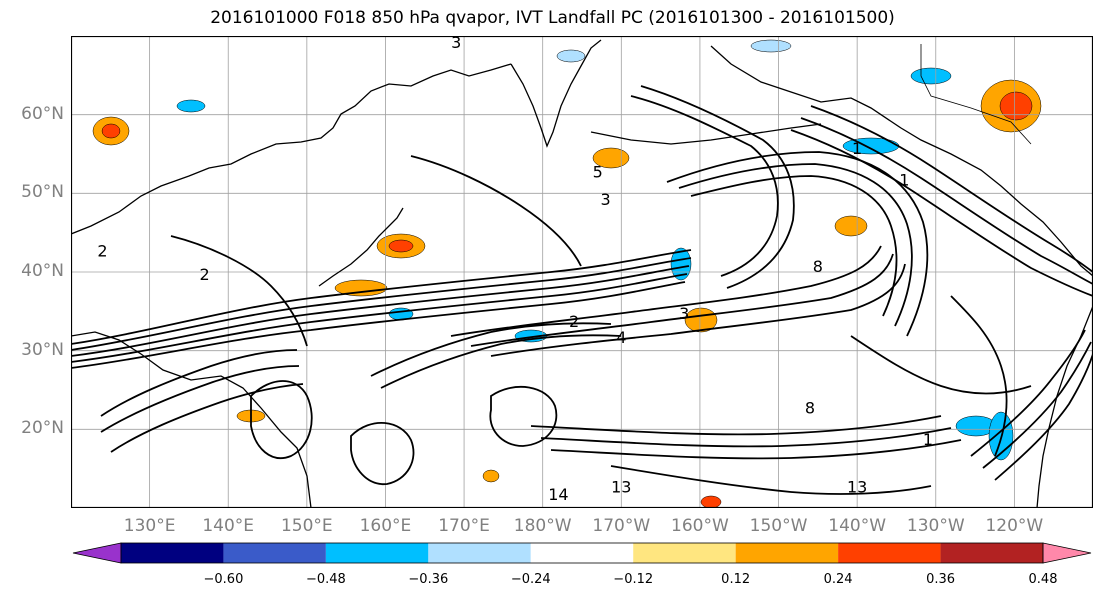  I want to click on longitude-tick-label: 170°E, so click(464, 526).